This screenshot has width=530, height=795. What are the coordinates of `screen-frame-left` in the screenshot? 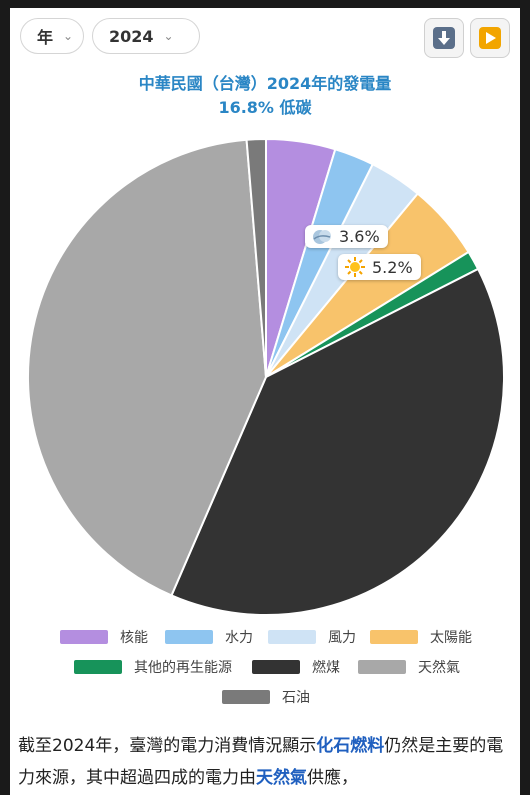 It's located at (5, 397).